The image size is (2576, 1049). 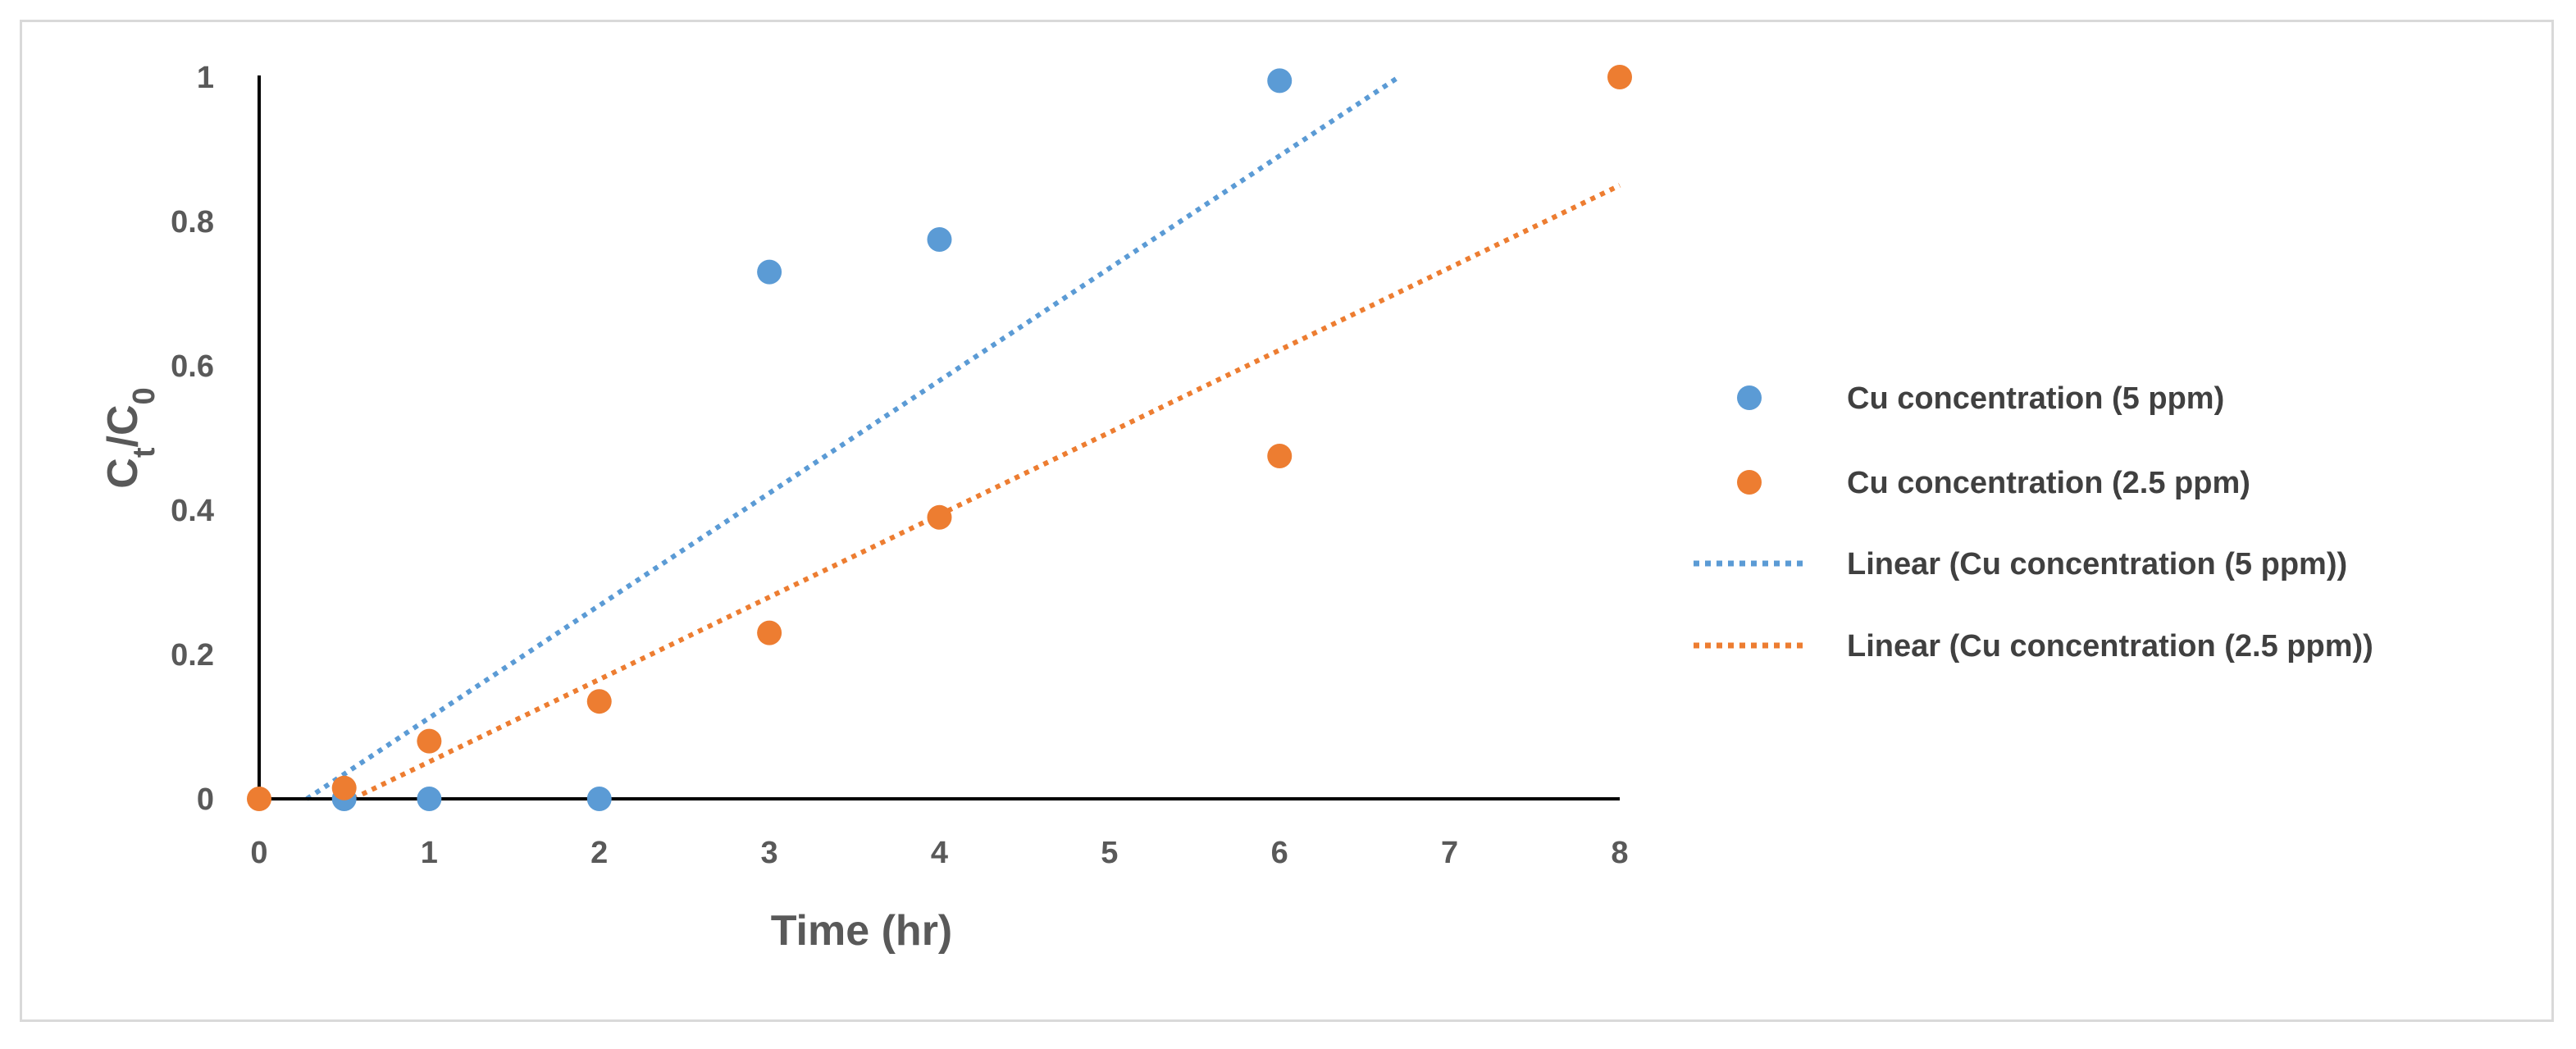 I want to click on x-tick-label: 8, so click(x=1619, y=853).